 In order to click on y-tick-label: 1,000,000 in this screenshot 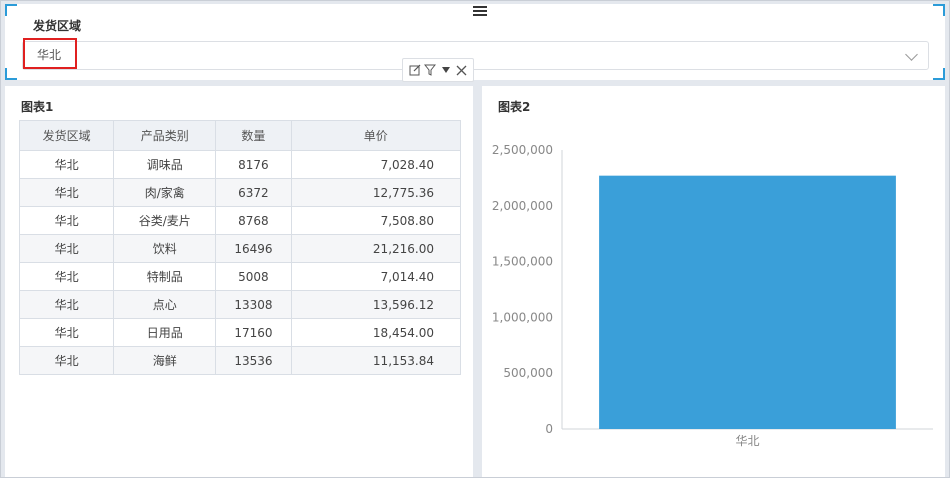, I will do `click(522, 317)`.